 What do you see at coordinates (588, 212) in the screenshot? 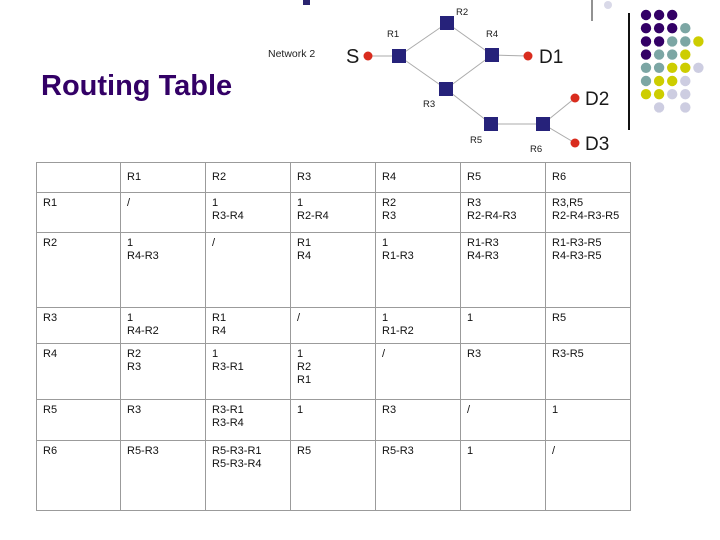
I see `table-cell: R3,R5 R2-R4-R3-R5` at bounding box center [588, 212].